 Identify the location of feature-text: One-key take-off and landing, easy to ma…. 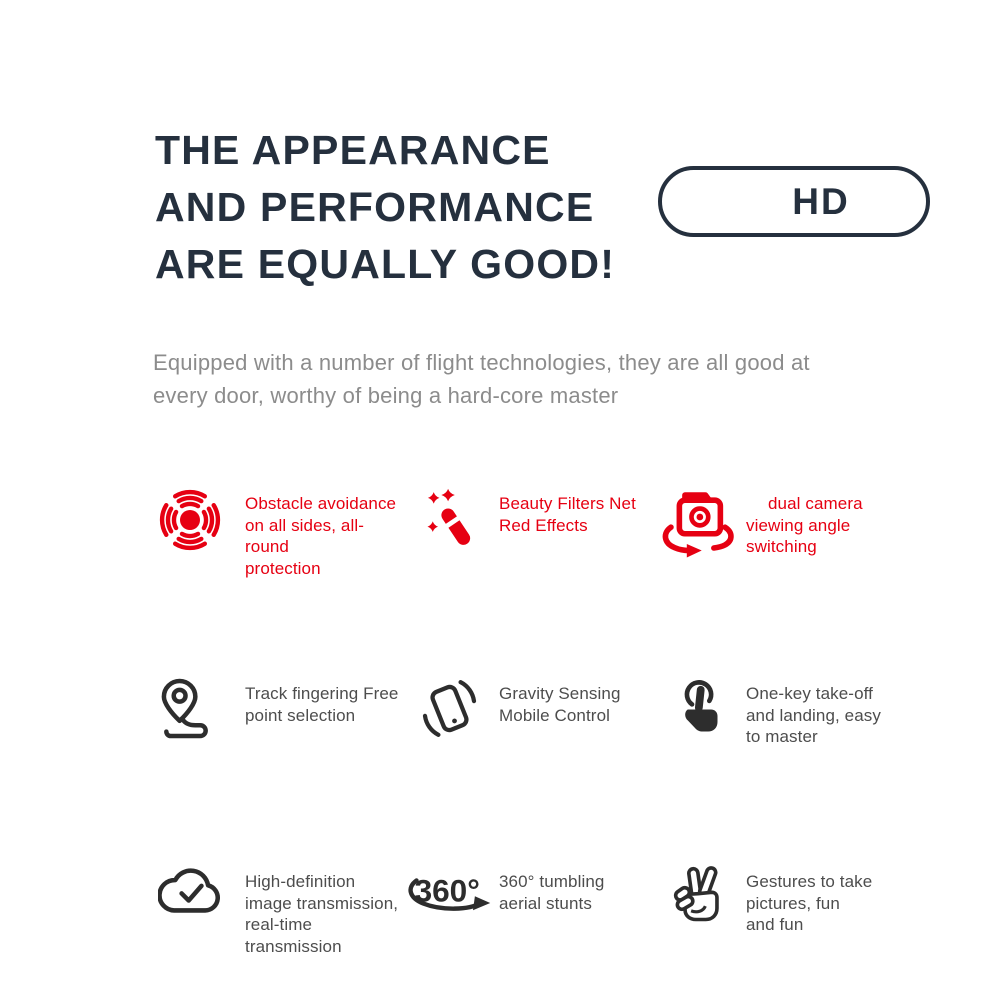
(813, 715).